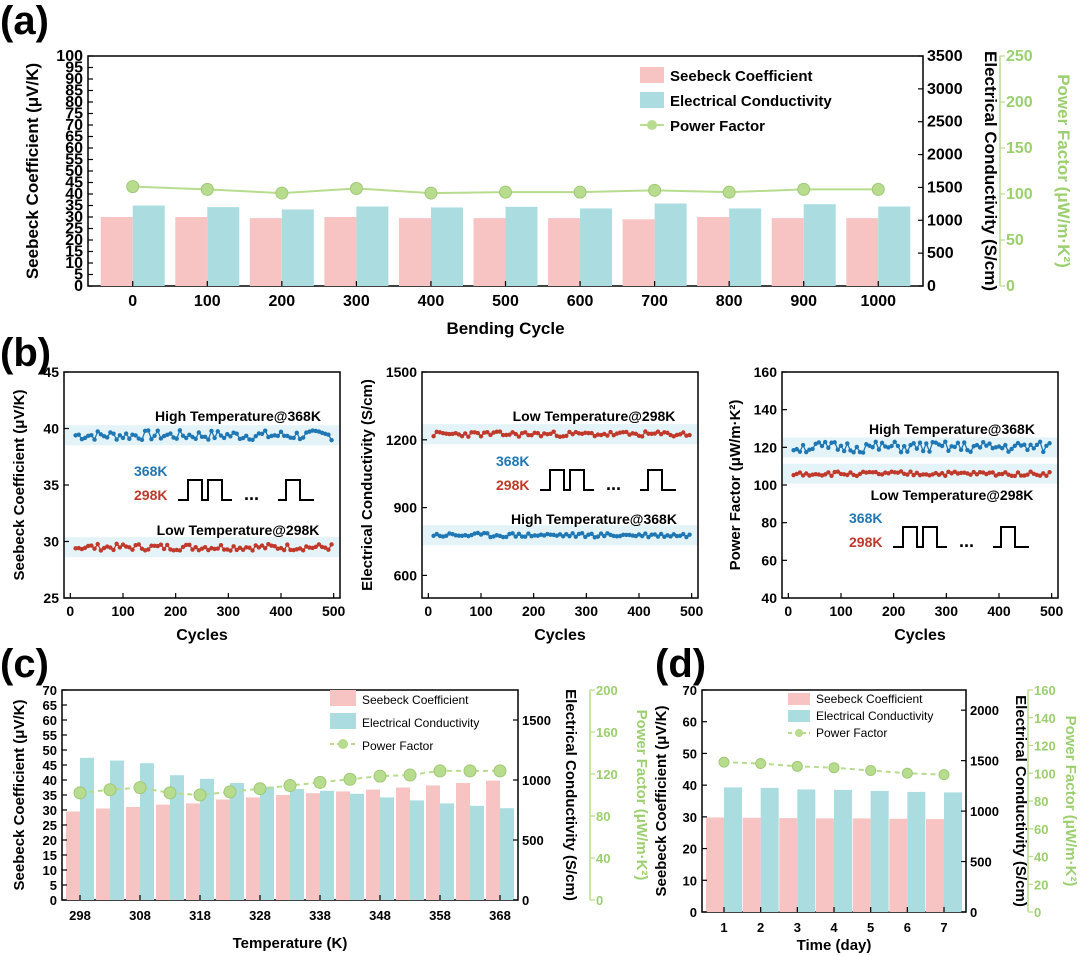 The height and width of the screenshot is (956, 1080). What do you see at coordinates (200, 915) in the screenshot?
I see `x-tick-label: 318` at bounding box center [200, 915].